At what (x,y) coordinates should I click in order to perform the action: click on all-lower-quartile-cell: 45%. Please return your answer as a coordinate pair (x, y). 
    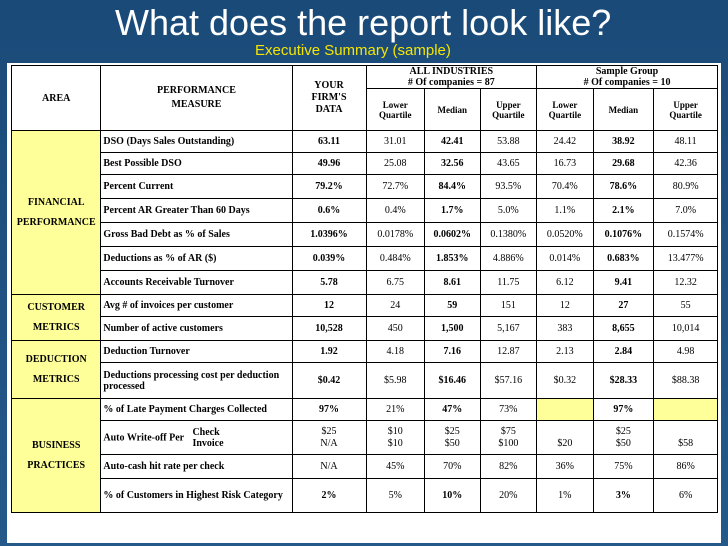
    Looking at the image, I should click on (395, 466).